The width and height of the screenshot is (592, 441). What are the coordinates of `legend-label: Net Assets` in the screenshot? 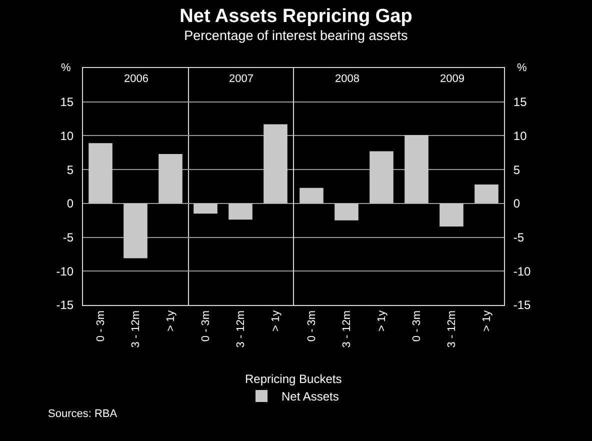 It's located at (310, 397).